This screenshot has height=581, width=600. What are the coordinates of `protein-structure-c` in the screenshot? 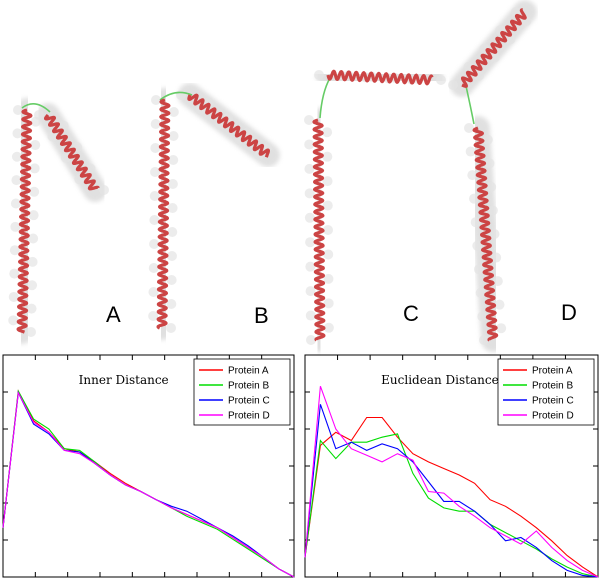 It's located at (375, 207).